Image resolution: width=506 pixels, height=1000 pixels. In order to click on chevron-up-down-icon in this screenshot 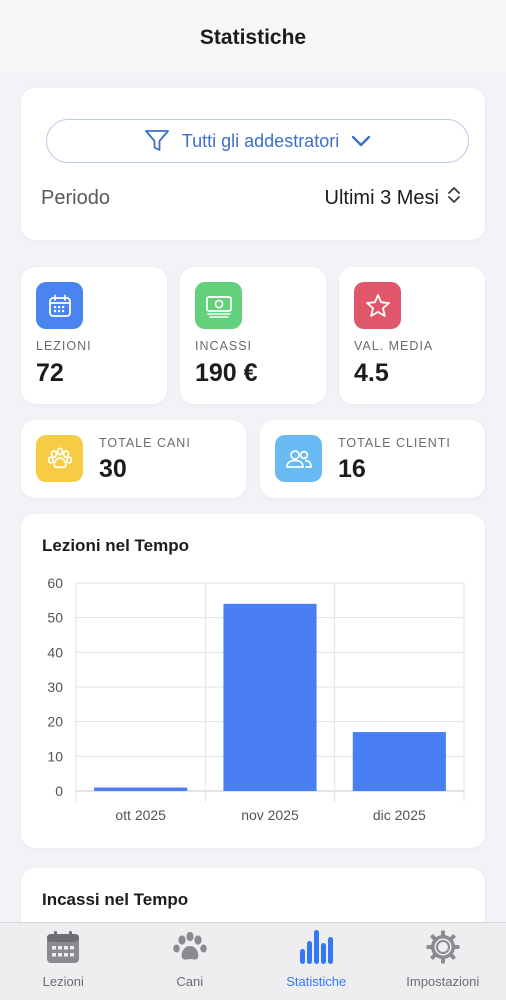, I will do `click(454, 198)`.